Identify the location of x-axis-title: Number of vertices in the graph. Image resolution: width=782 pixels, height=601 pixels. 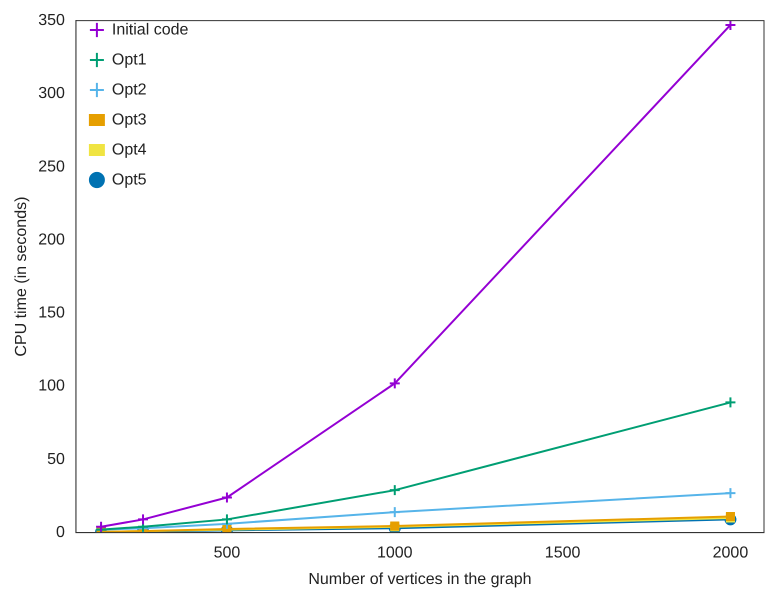
(420, 579).